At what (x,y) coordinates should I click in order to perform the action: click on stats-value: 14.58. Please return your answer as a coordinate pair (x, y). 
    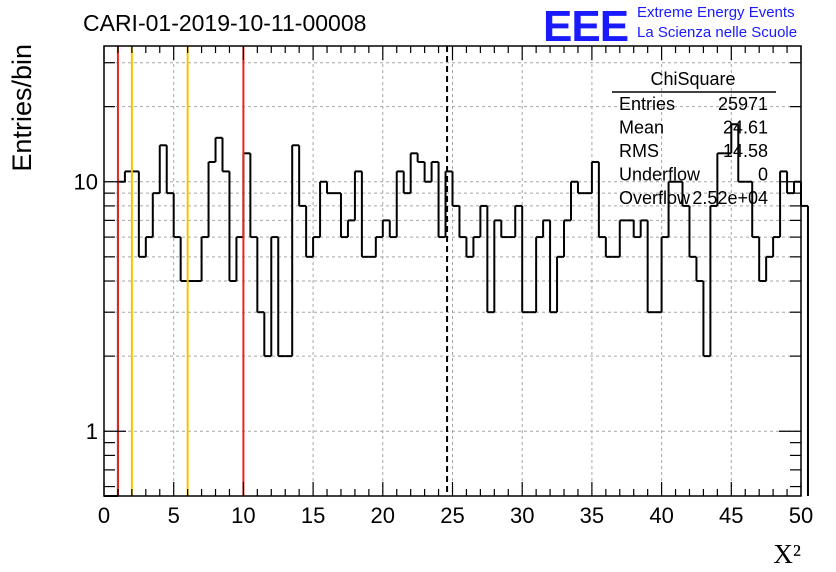
    Looking at the image, I should click on (745, 151).